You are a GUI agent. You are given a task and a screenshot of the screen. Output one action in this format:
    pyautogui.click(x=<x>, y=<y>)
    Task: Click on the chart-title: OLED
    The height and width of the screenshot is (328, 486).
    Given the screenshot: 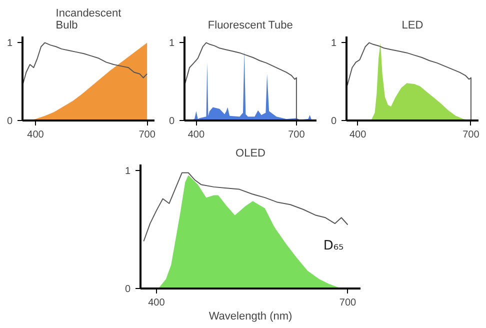 What is the action you would take?
    pyautogui.click(x=251, y=154)
    